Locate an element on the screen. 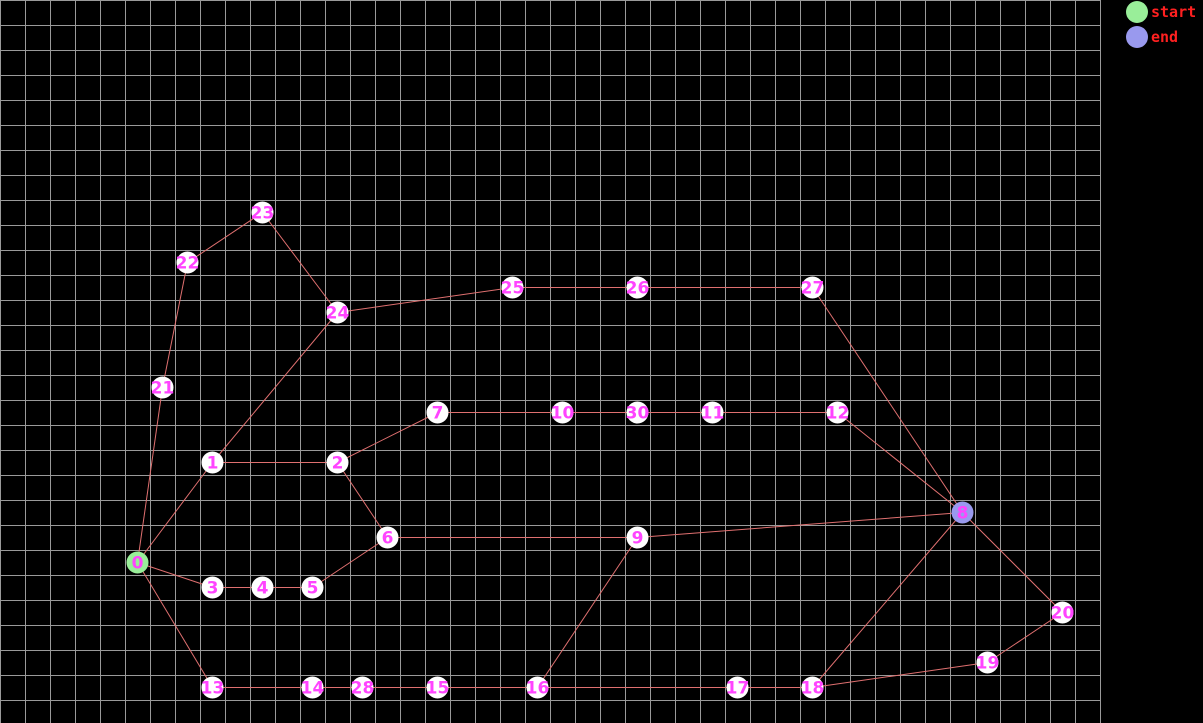 This screenshot has width=1203, height=723. node-27: 27 is located at coordinates (813, 287).